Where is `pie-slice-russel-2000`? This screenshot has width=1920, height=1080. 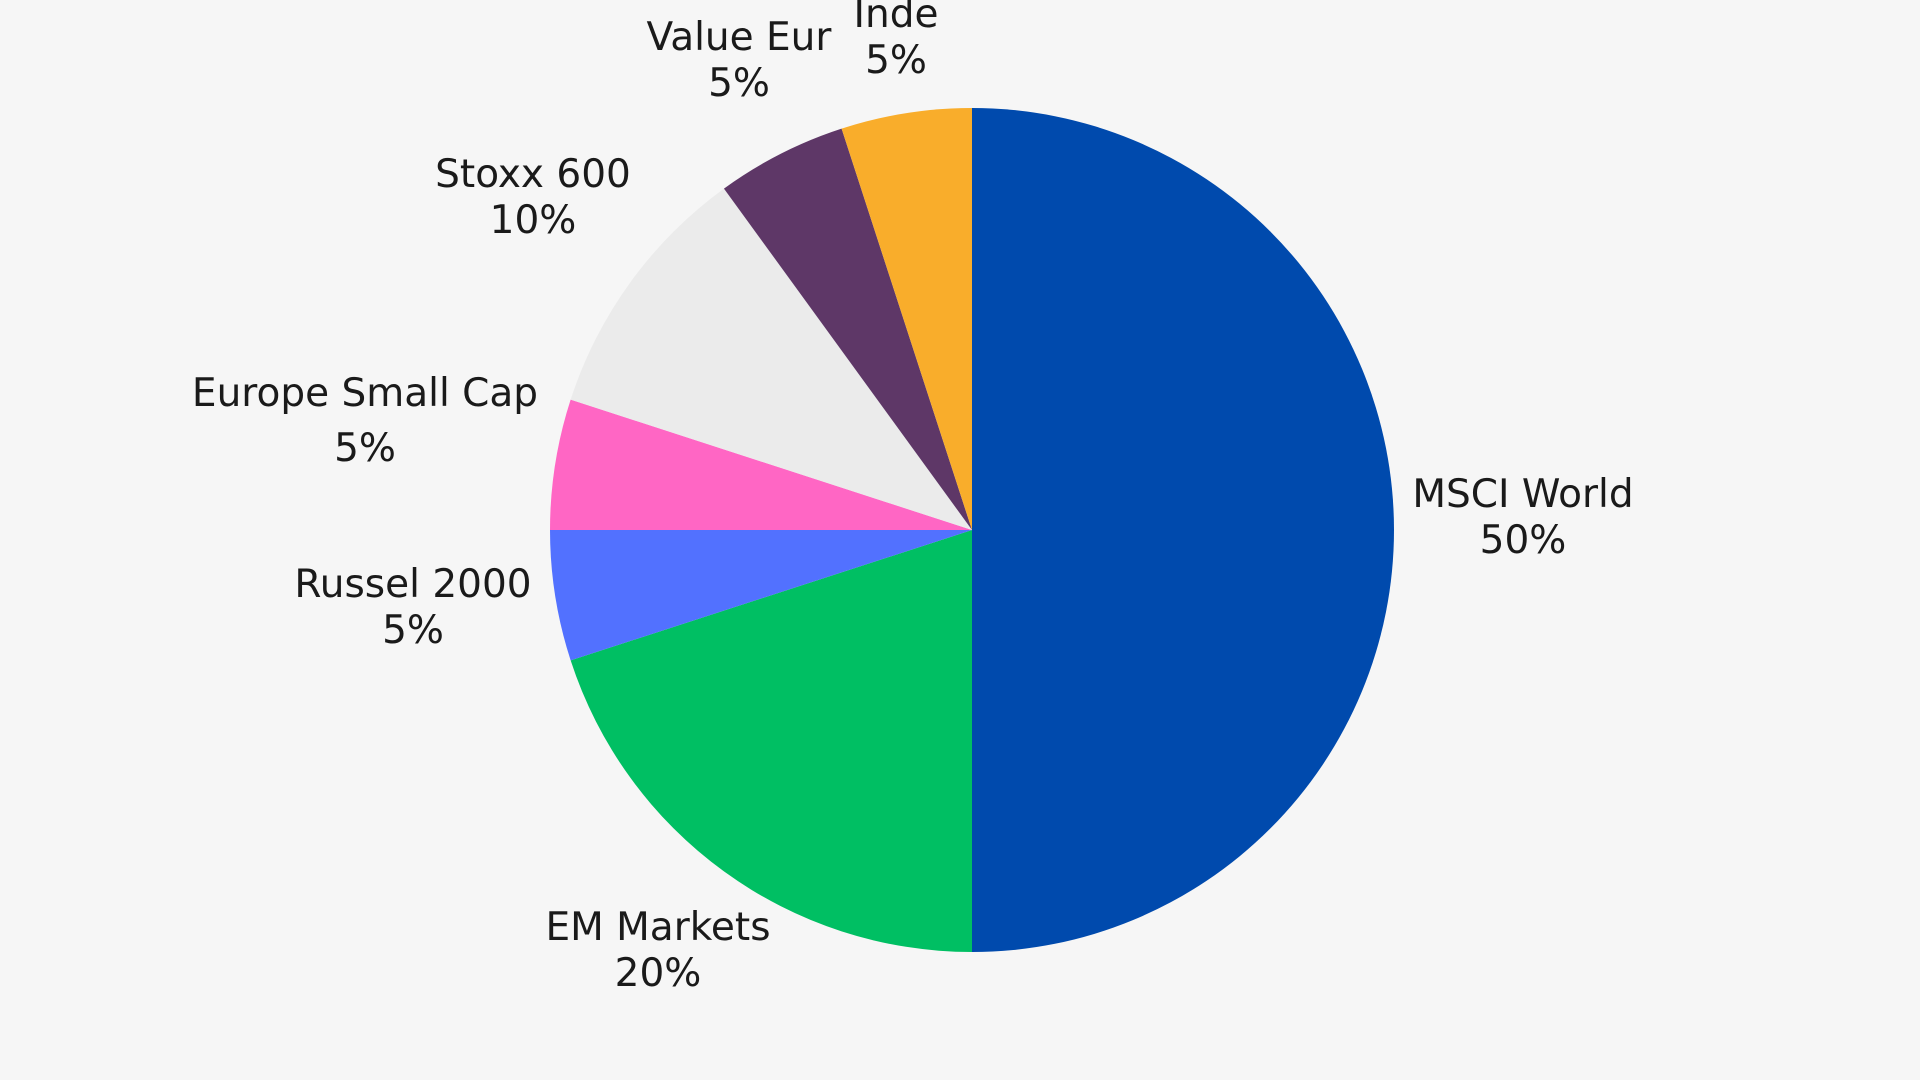 pie-slice-russel-2000 is located at coordinates (761, 595).